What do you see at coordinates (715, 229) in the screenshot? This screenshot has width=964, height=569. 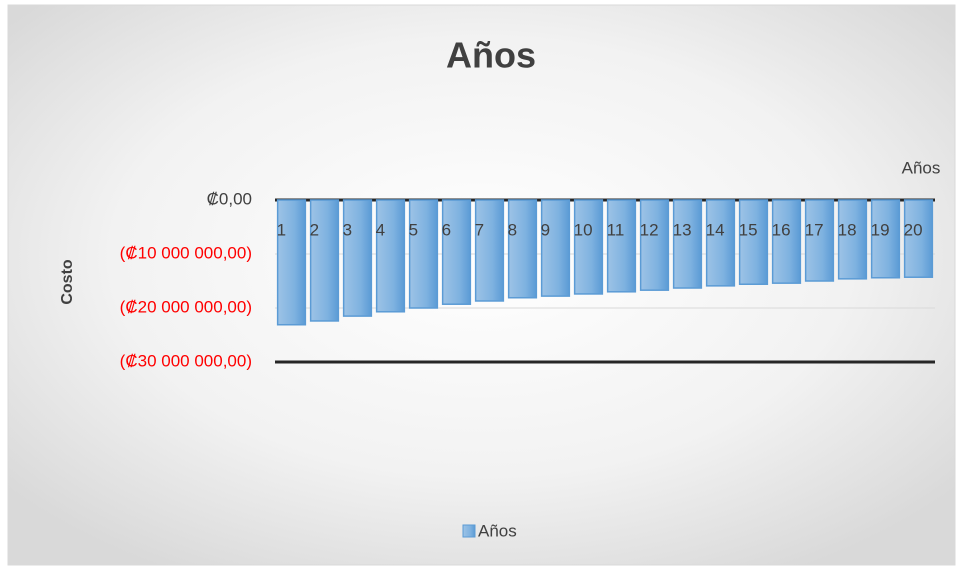 I see `x-tick-label: 14` at bounding box center [715, 229].